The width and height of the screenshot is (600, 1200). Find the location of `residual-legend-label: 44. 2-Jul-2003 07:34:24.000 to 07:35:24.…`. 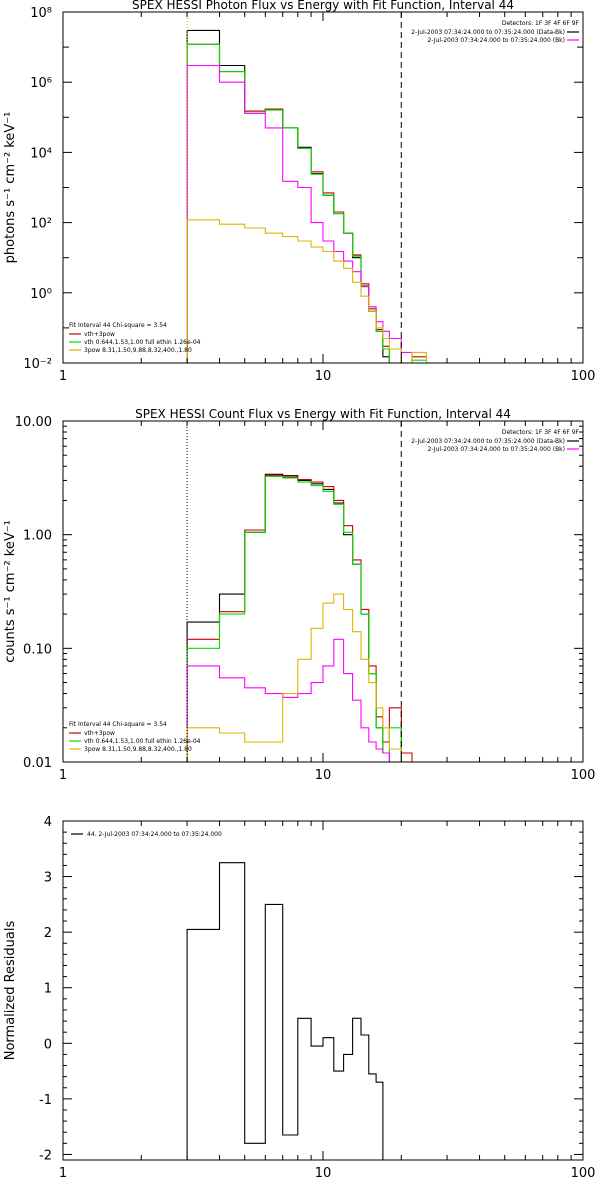

residual-legend-label: 44. 2-Jul-2003 07:34:24.000 to 07:35:24.… is located at coordinates (154, 834).